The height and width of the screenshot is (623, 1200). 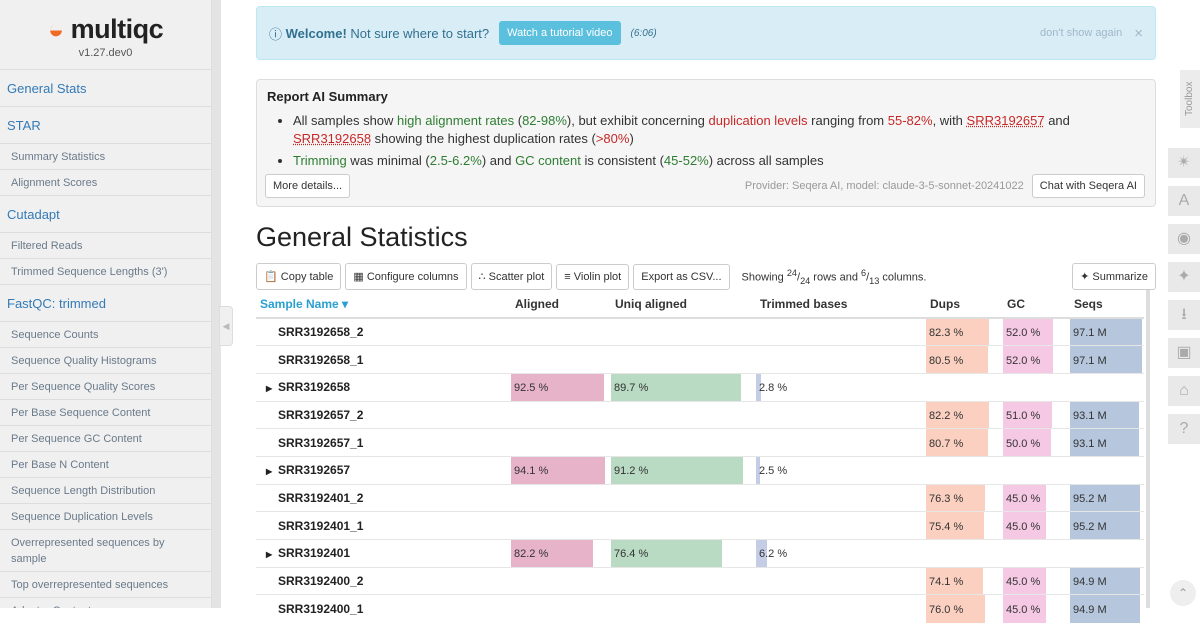 I want to click on table-row: SRR3192657_1 80.7 % 50.0 % 93.1 M, so click(x=700, y=442).